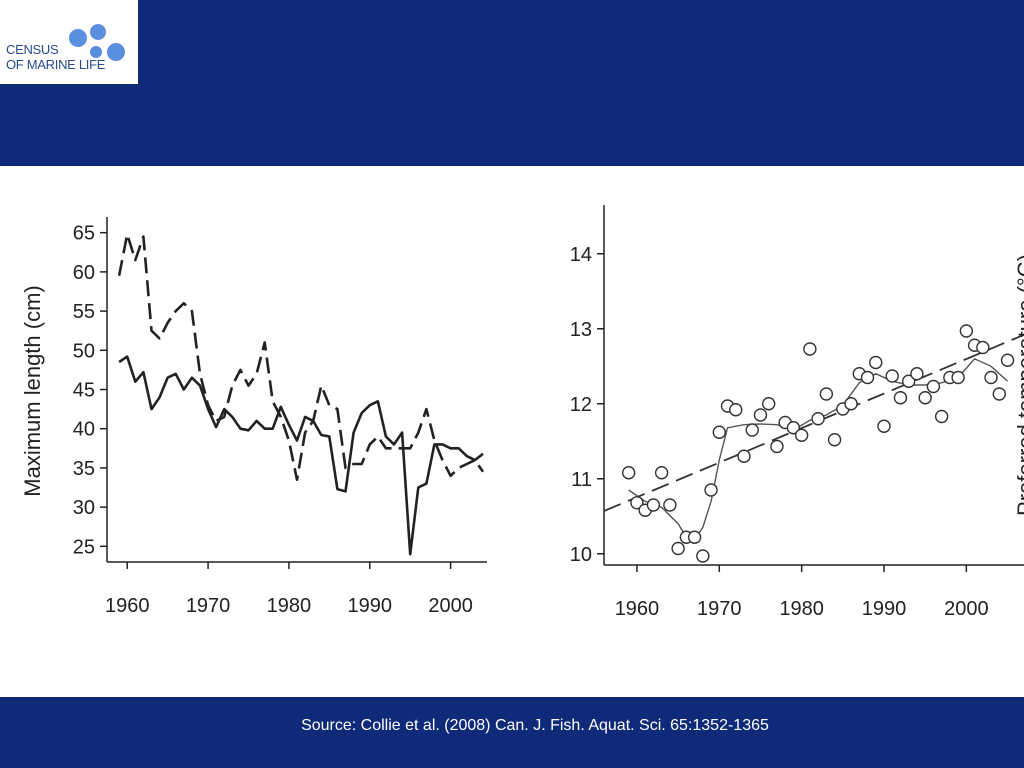  Describe the element at coordinates (84, 312) in the screenshot. I see `y-tick-label: 55` at that location.